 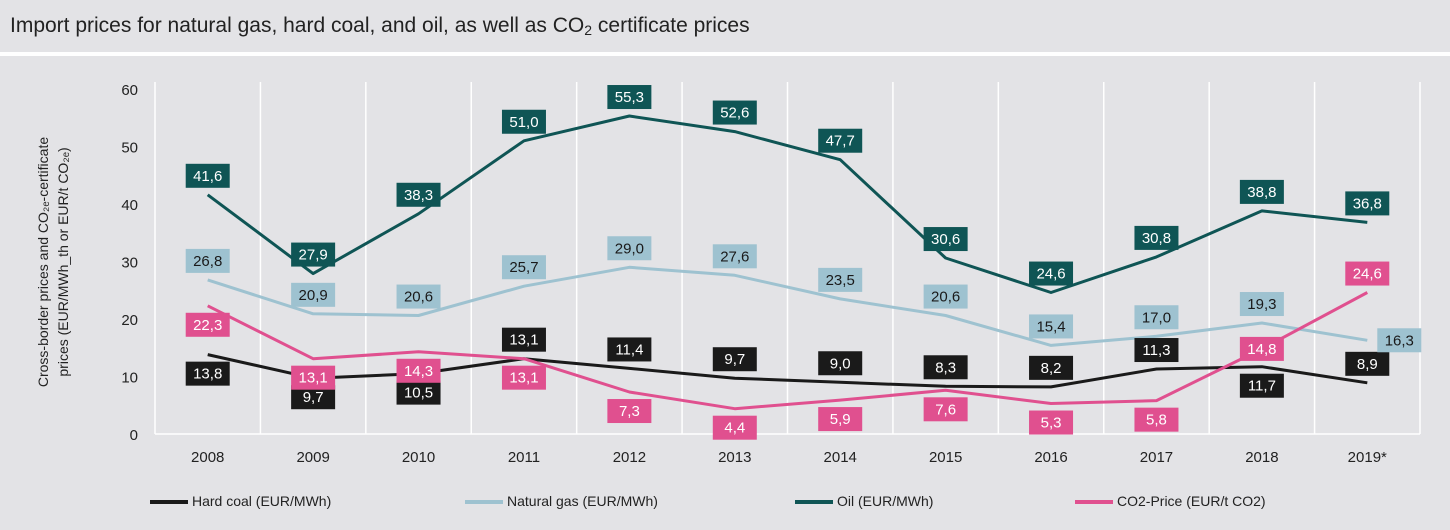 I want to click on data-label-coal: 9,0, so click(x=840, y=363).